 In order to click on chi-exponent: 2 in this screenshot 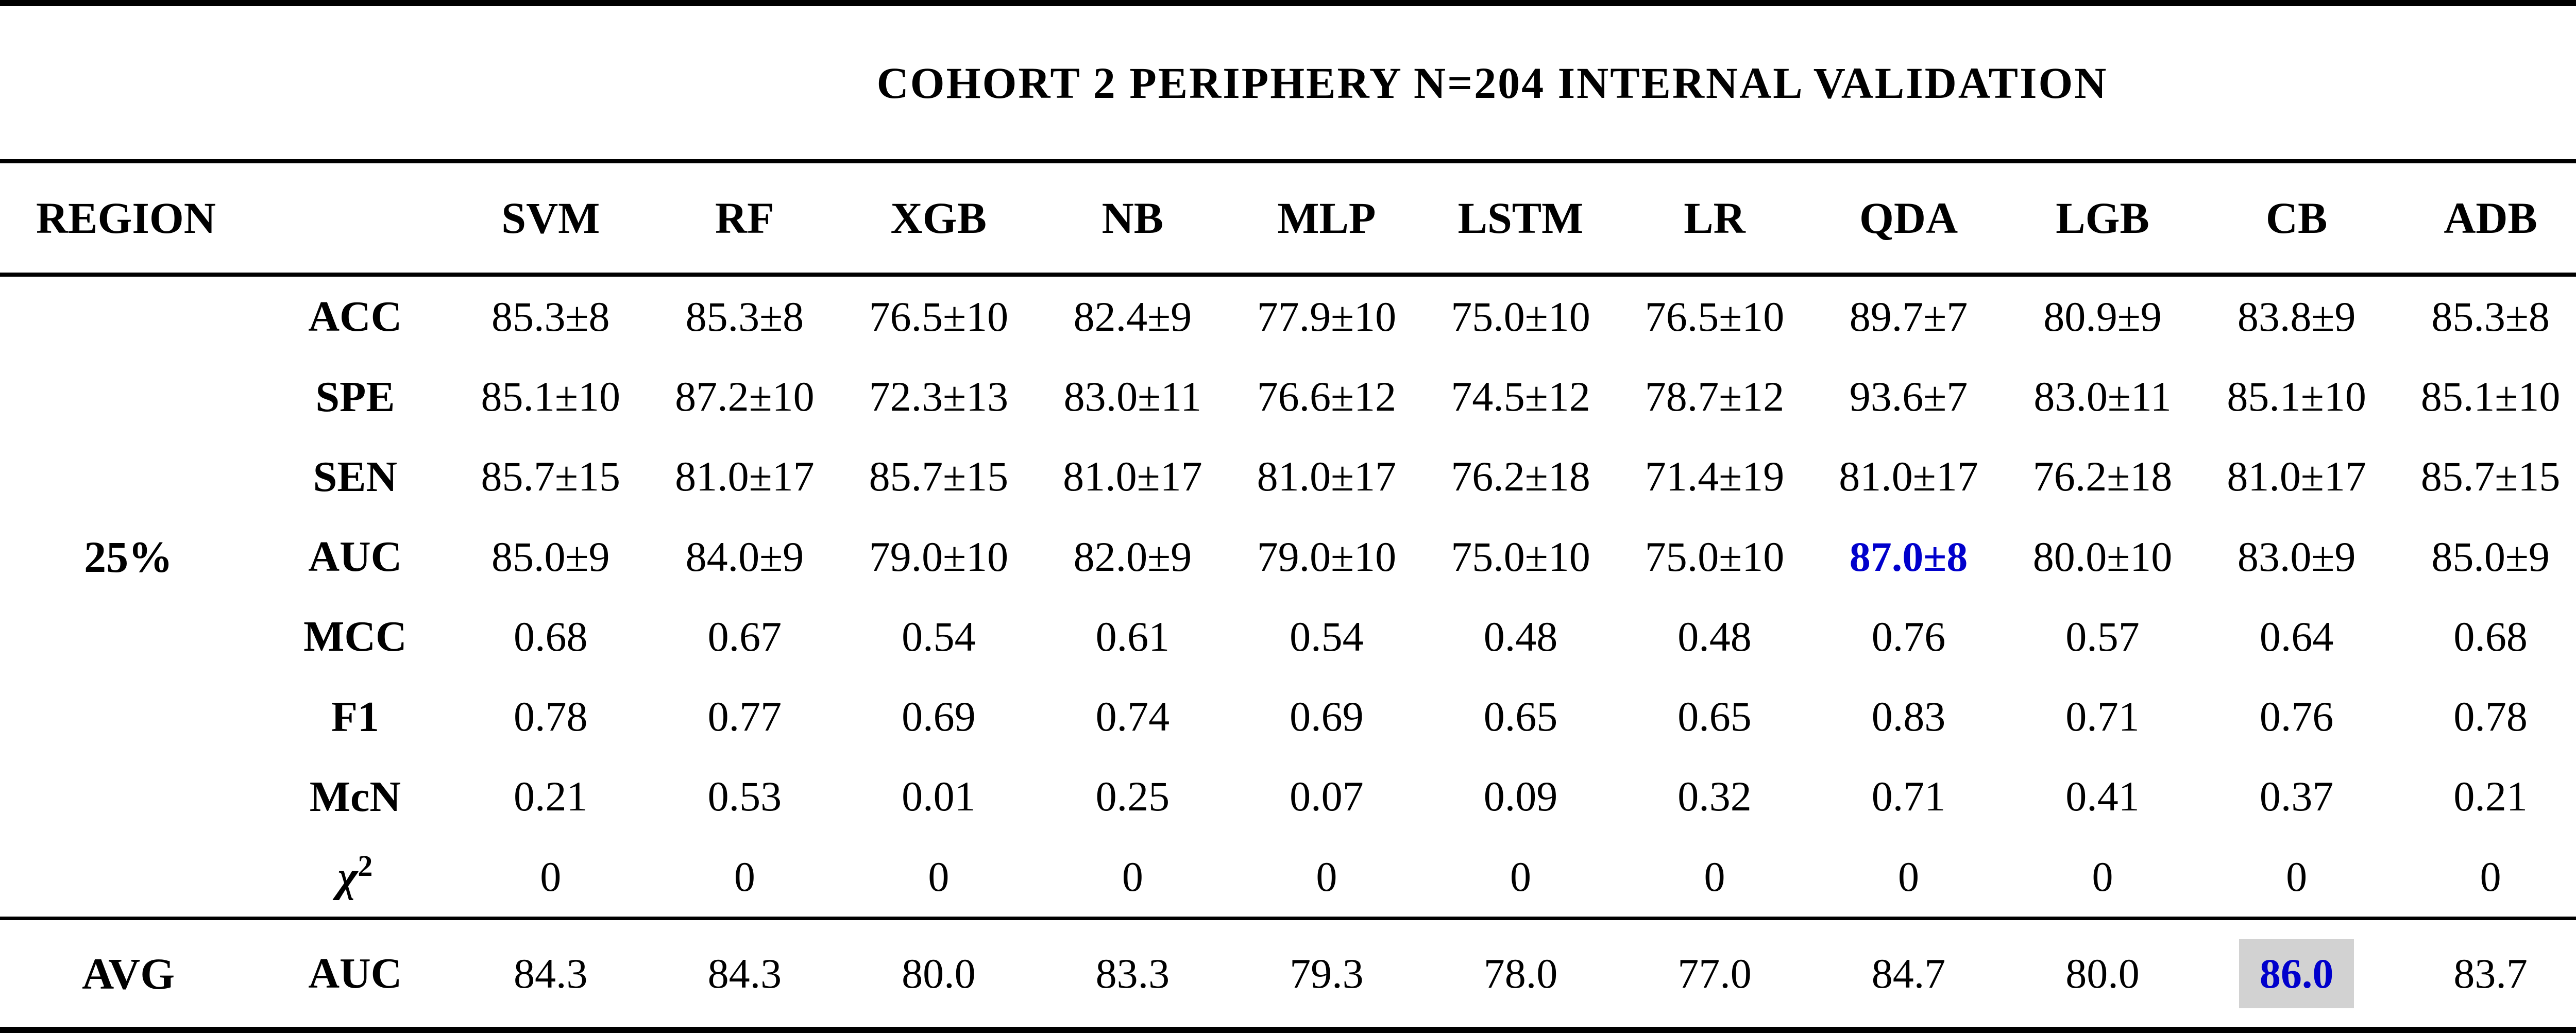, I will do `click(365, 866)`.